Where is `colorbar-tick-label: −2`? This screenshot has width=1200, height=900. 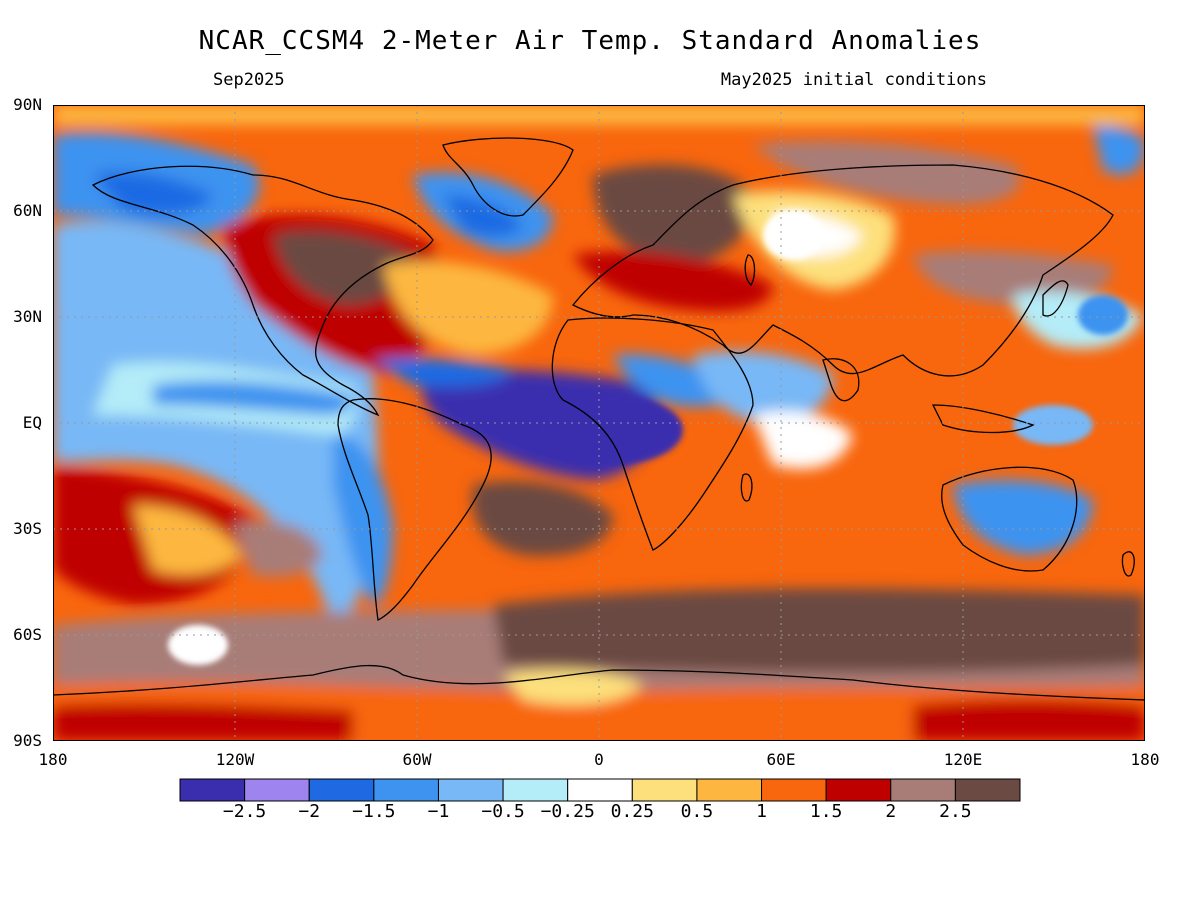 colorbar-tick-label: −2 is located at coordinates (309, 811).